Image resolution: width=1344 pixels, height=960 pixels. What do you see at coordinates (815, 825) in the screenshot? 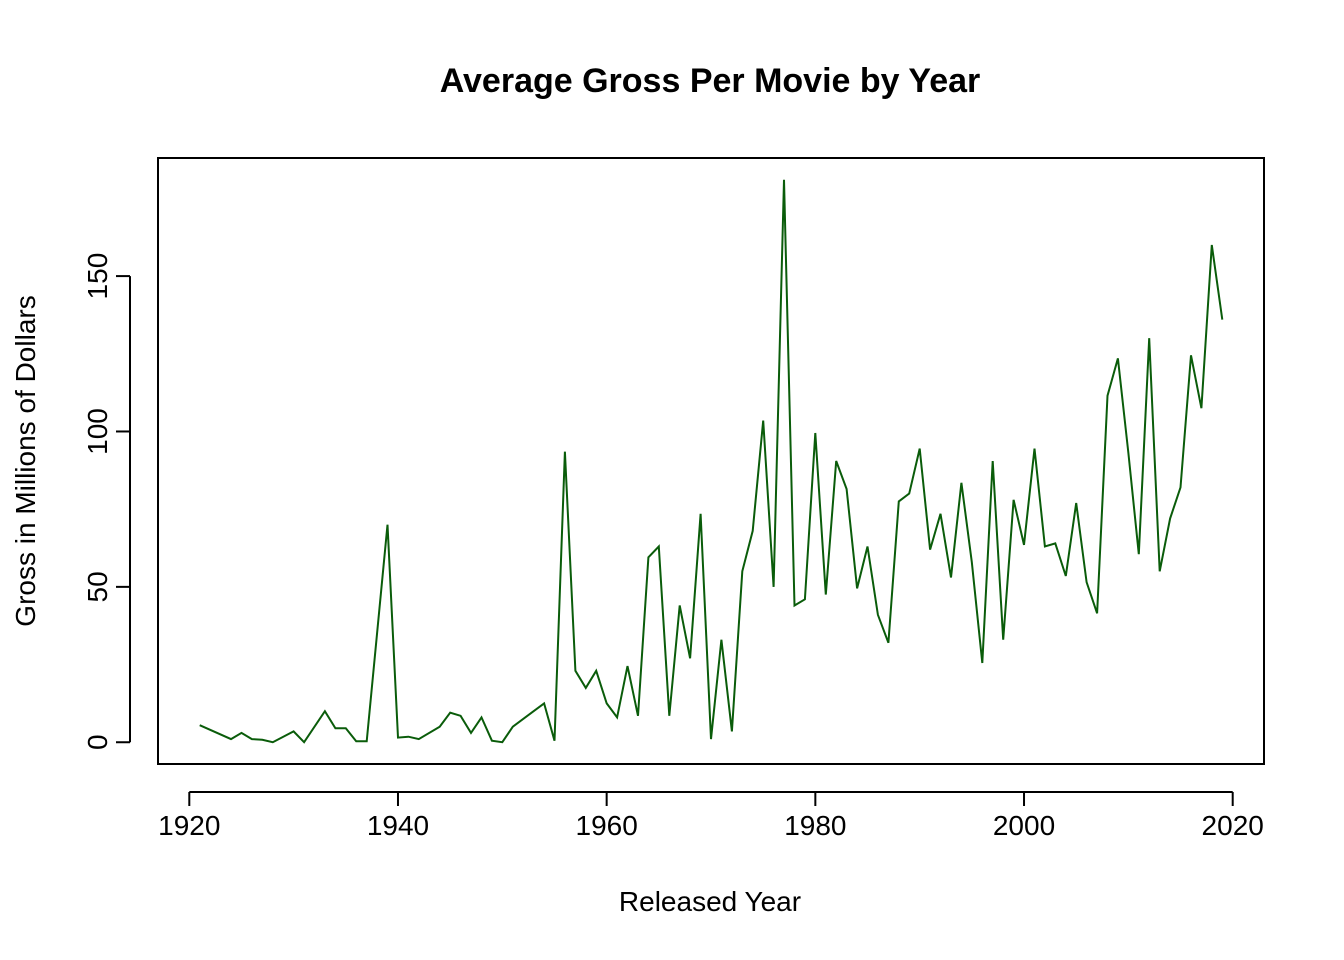
I see `x-tick-label: 1980` at bounding box center [815, 825].